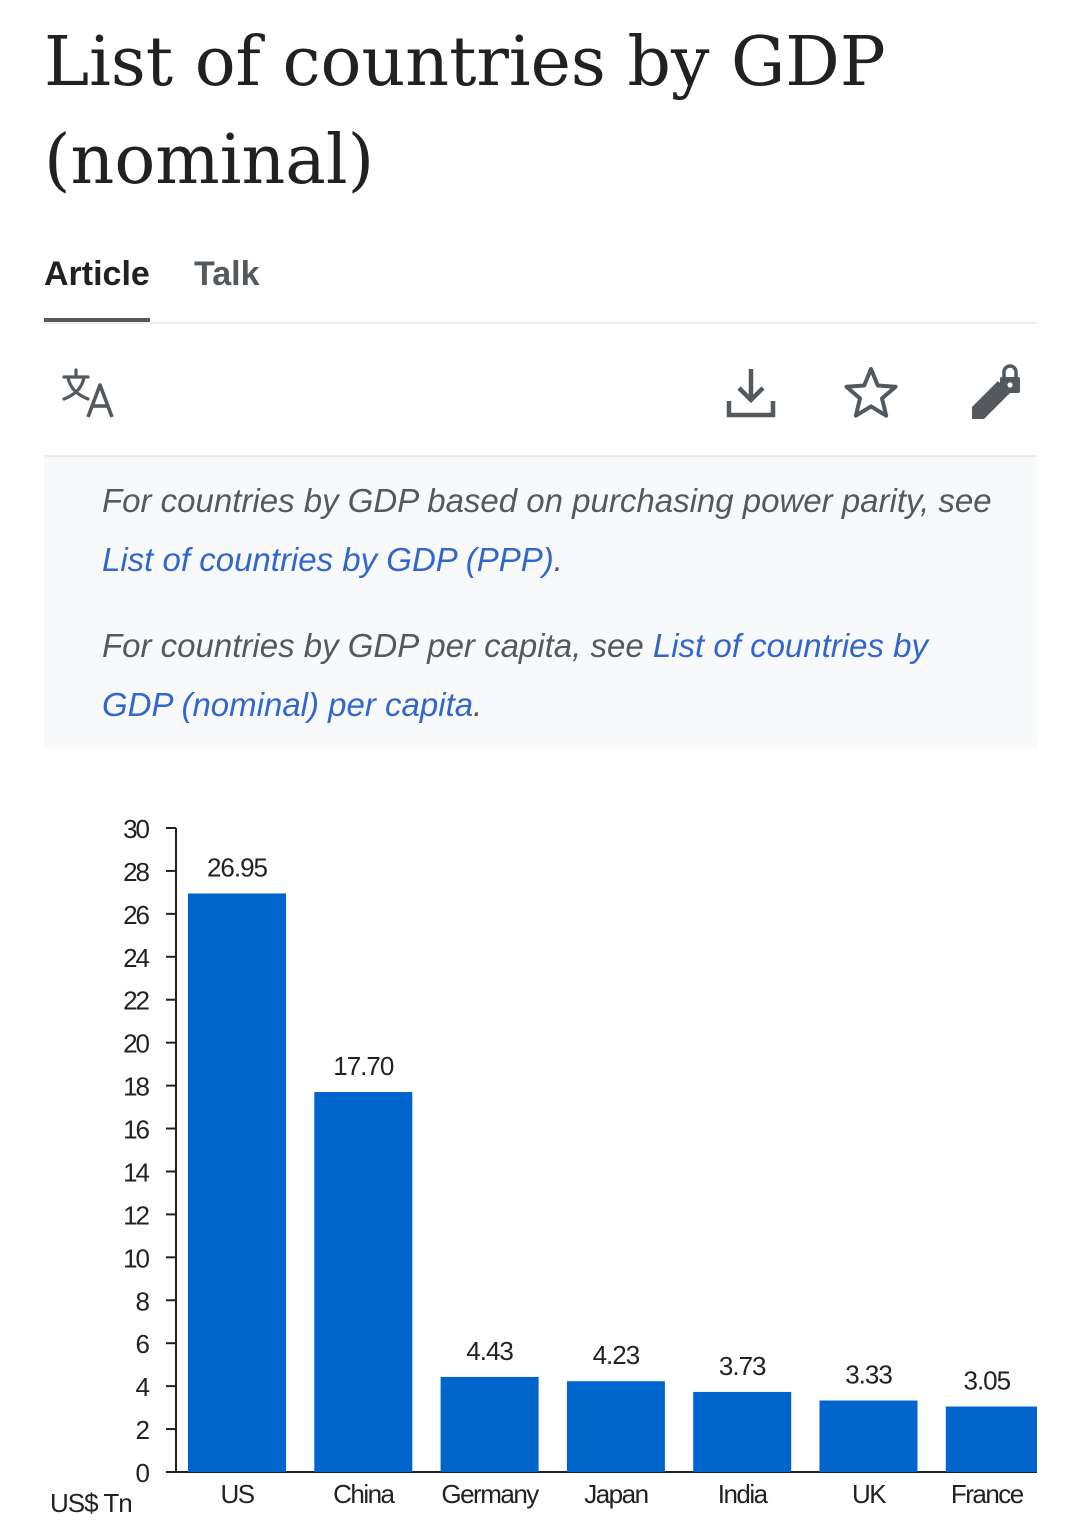 This screenshot has width=1080, height=1531. What do you see at coordinates (136, 1172) in the screenshot?
I see `y-tick-label: 14` at bounding box center [136, 1172].